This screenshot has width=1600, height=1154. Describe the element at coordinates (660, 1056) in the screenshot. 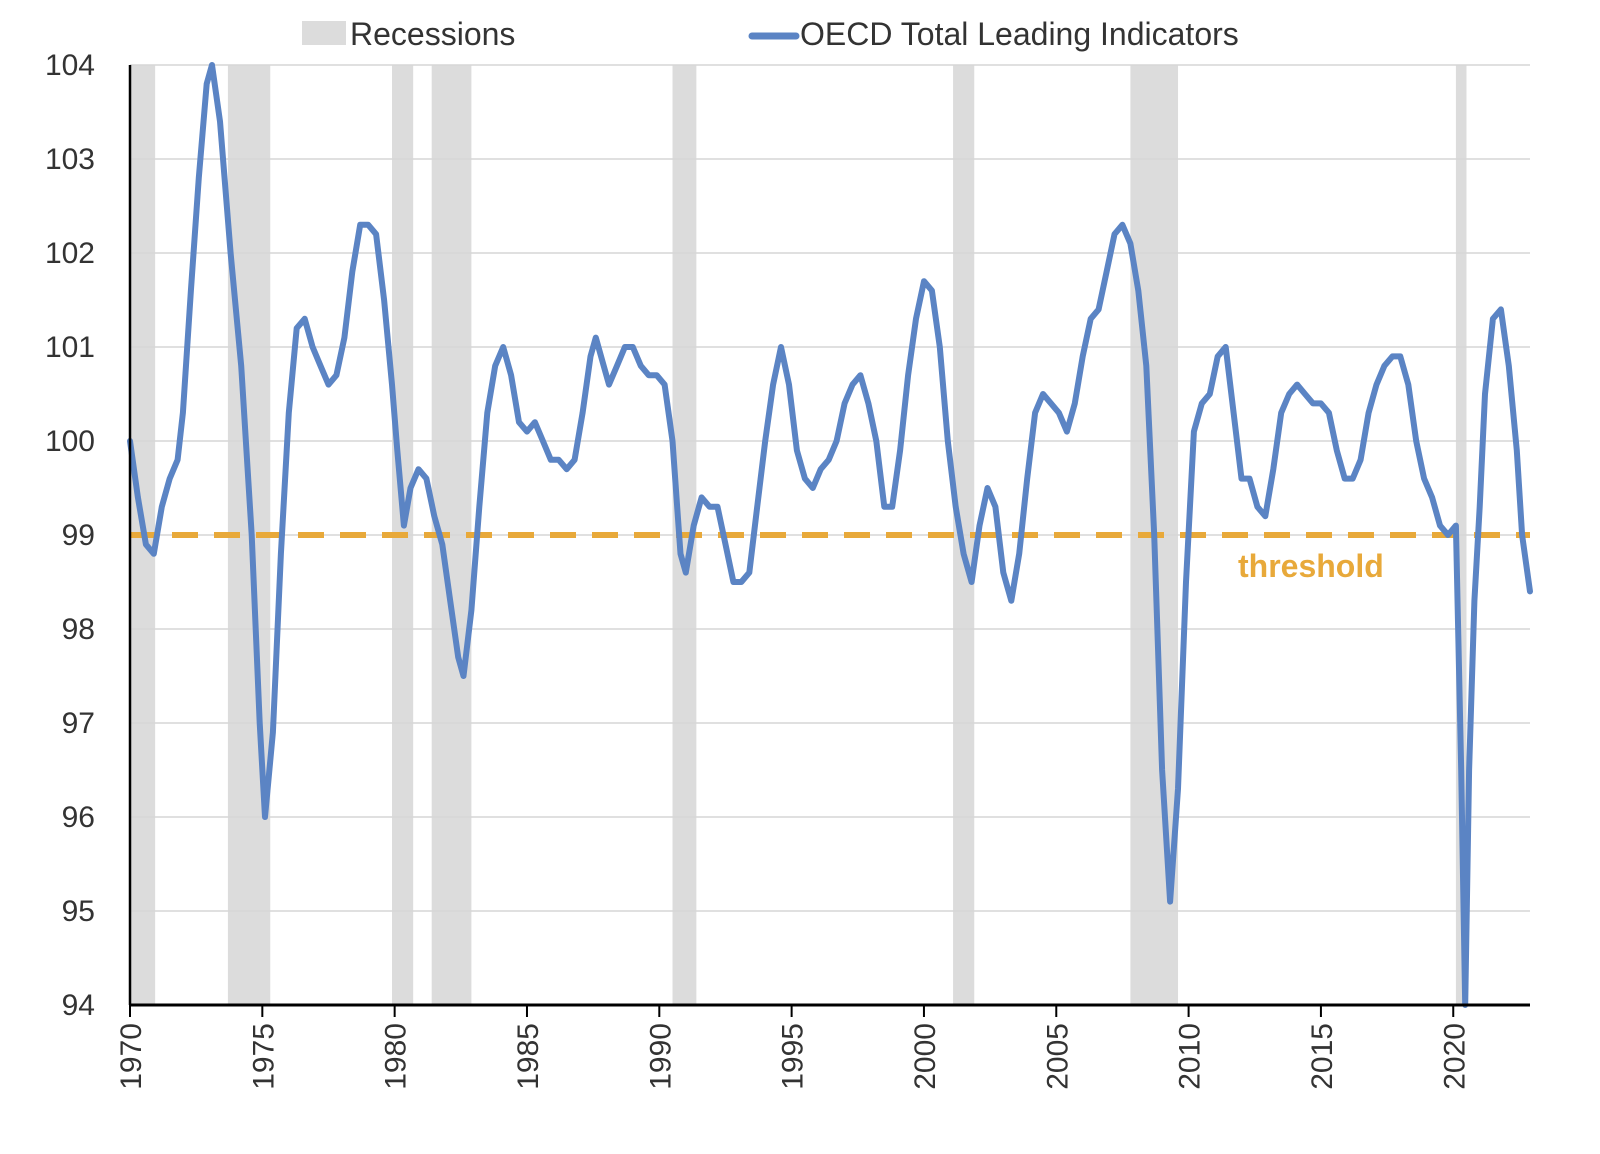

I see `x-tick-label-1990: 1990` at that location.